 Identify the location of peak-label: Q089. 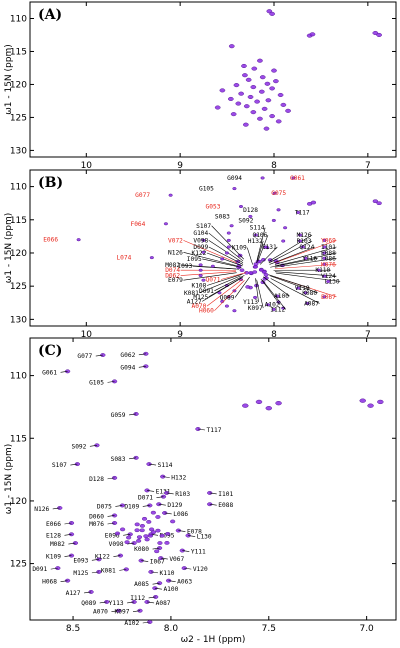
(88, 603).